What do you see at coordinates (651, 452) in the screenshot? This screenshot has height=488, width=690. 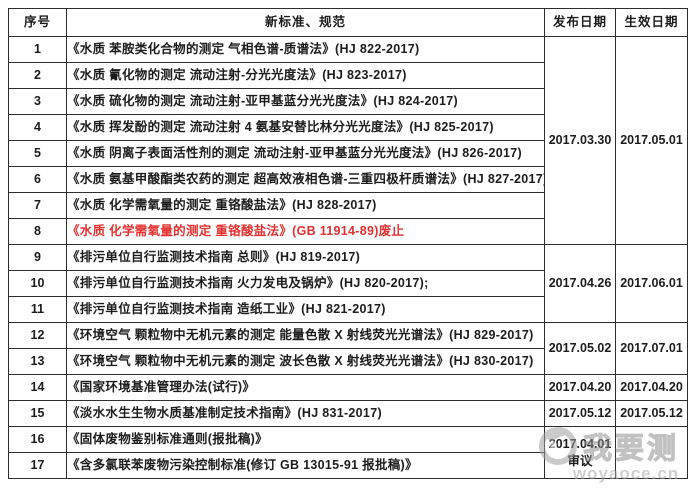 I see `effective-date-cell` at bounding box center [651, 452].